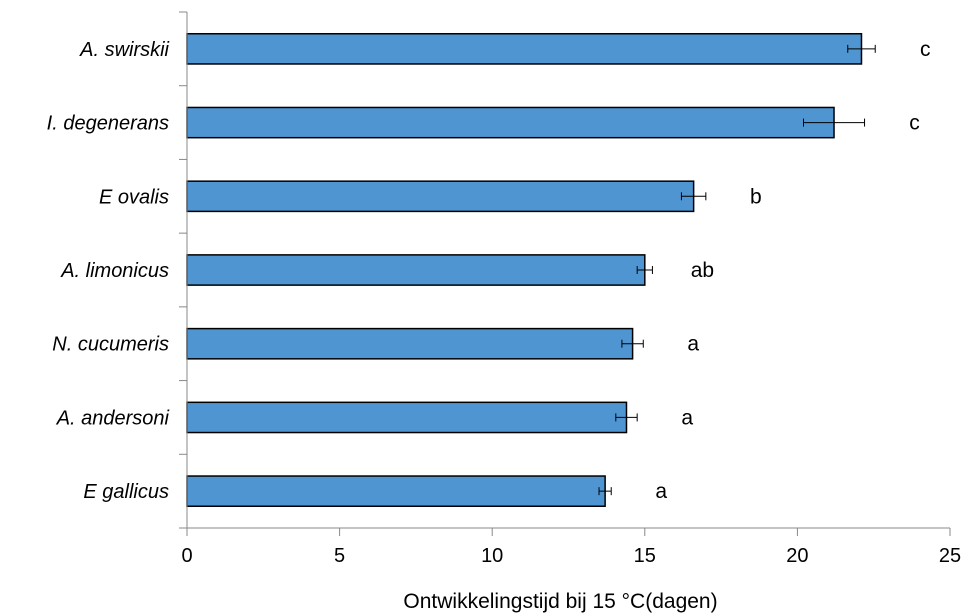 Image resolution: width=969 pixels, height=616 pixels. I want to click on x-tick-label: 10, so click(492, 556).